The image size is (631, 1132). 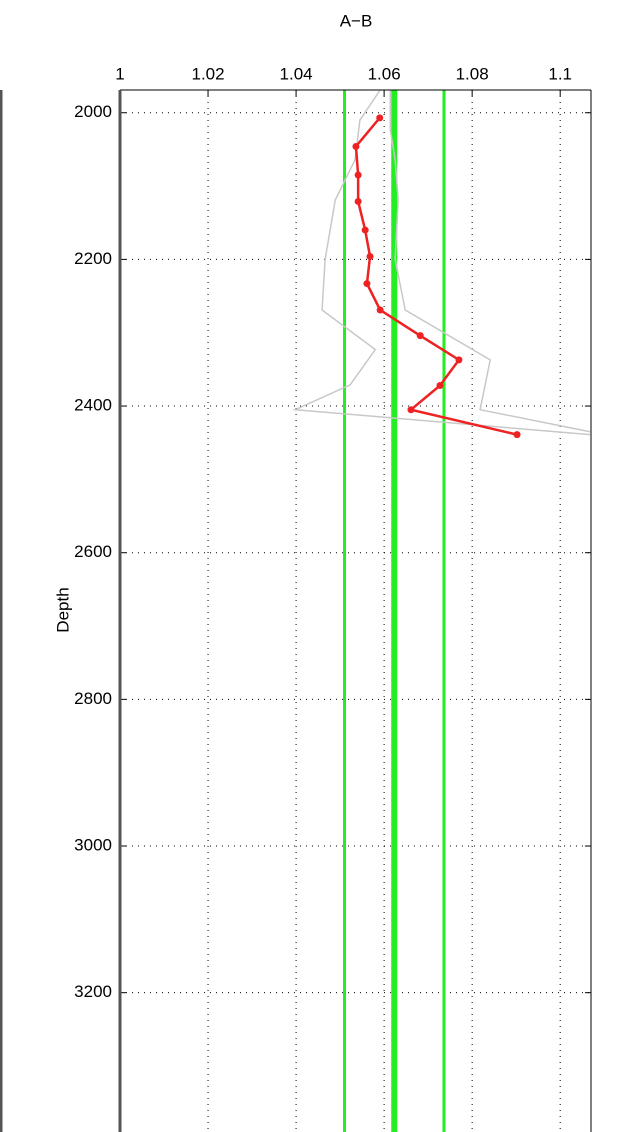 I want to click on y-tick-label: 2400, so click(x=93, y=405).